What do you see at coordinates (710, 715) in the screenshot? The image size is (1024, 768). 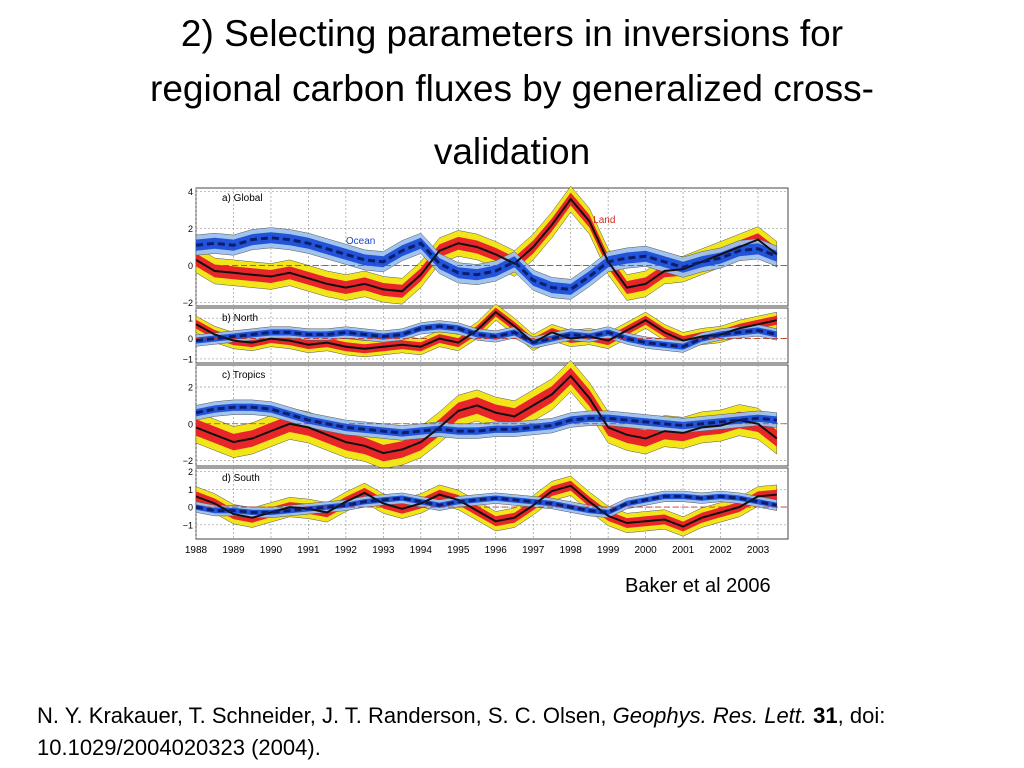 I see `citation-journal: Geophys. Res. Lett.` at bounding box center [710, 715].